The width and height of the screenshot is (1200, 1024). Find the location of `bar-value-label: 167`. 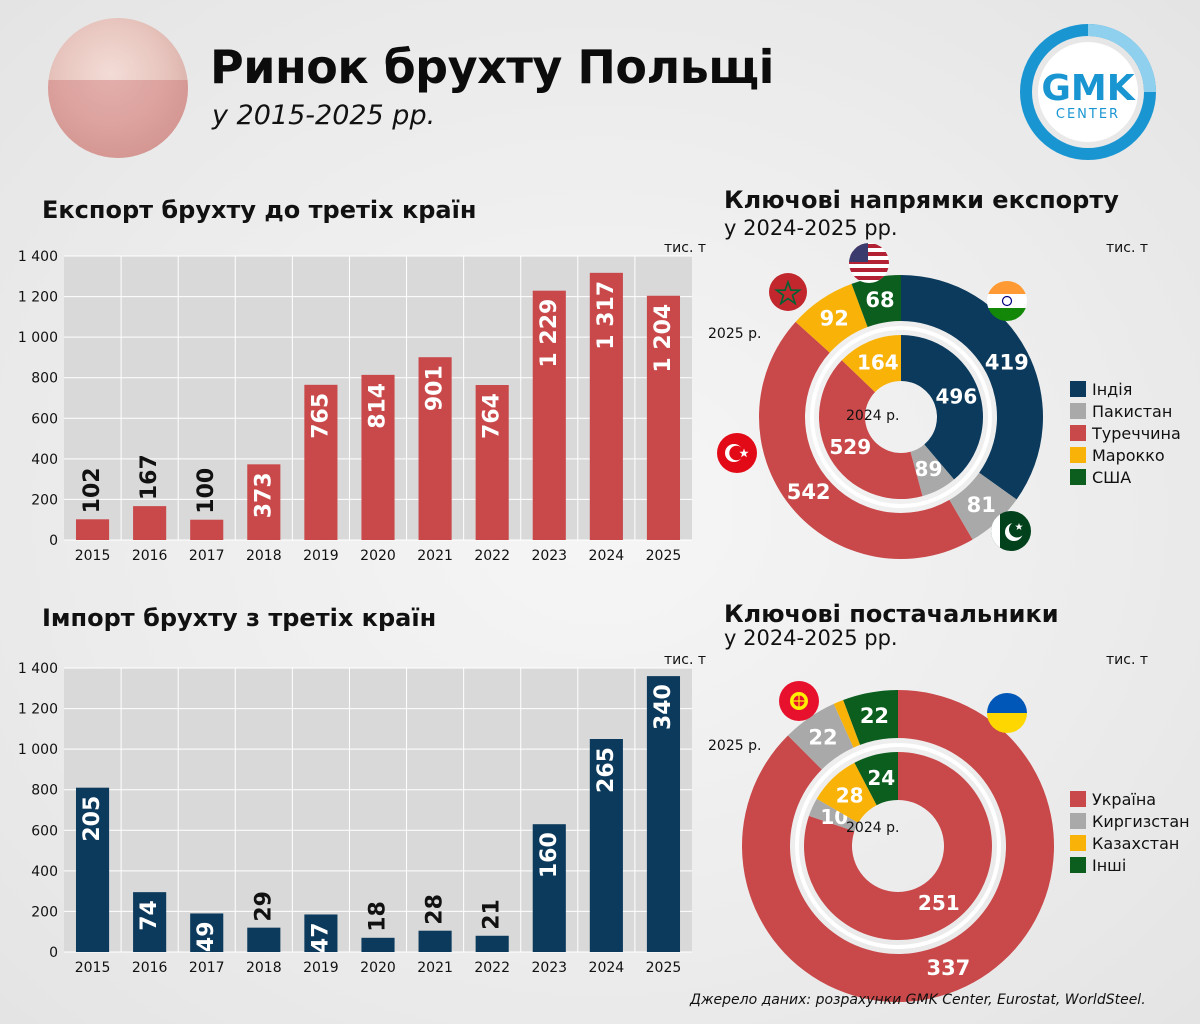

bar-value-label: 167 is located at coordinates (149, 477).